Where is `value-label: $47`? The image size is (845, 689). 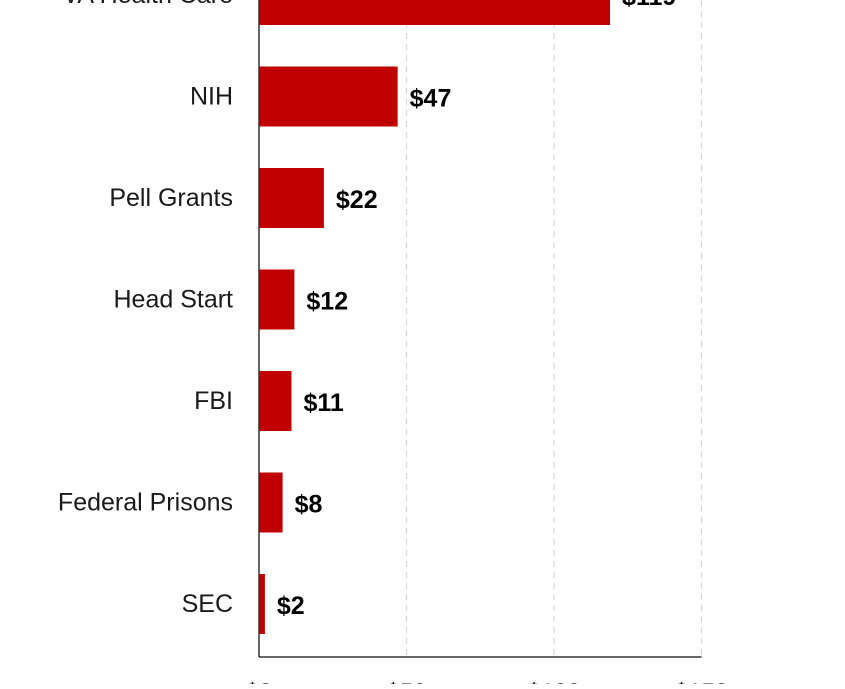
value-label: $47 is located at coordinates (431, 99).